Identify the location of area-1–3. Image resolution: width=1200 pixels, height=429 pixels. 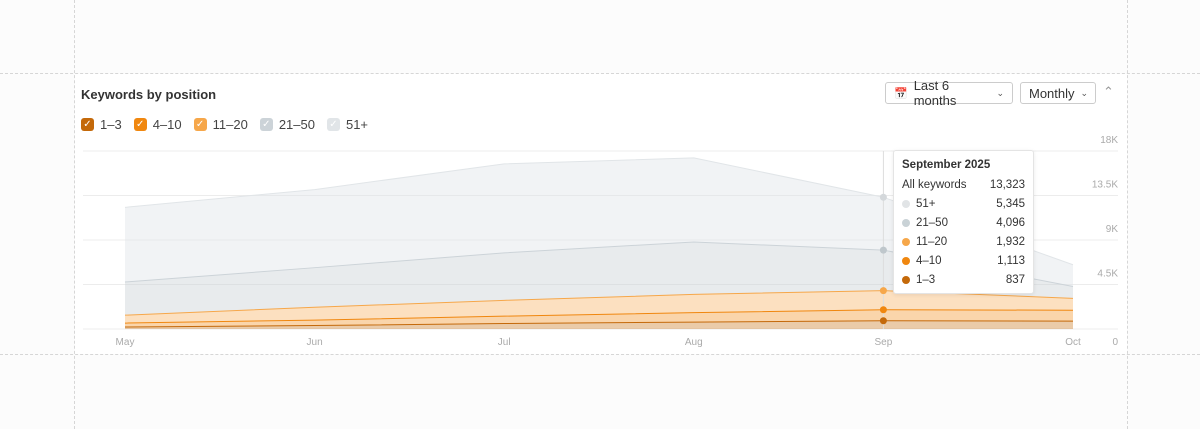
(599, 324).